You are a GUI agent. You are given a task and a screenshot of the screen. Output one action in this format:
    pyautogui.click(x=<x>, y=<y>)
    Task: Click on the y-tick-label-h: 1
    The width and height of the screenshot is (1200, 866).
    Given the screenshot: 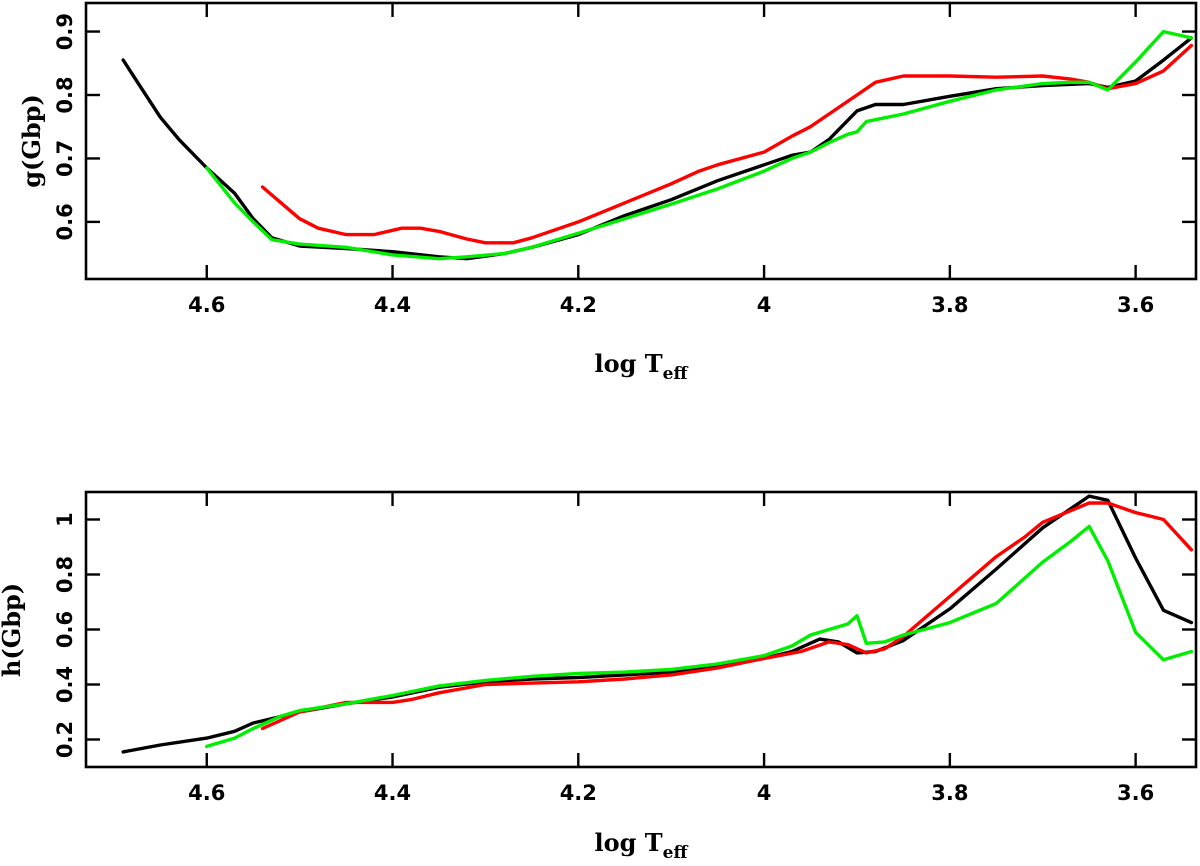 What is the action you would take?
    pyautogui.click(x=65, y=519)
    